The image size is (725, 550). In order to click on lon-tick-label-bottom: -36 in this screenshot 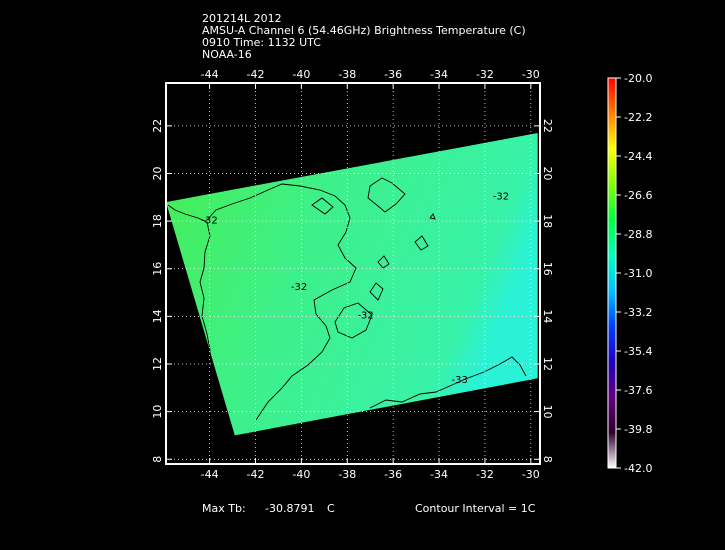, I will do `click(393, 474)`.